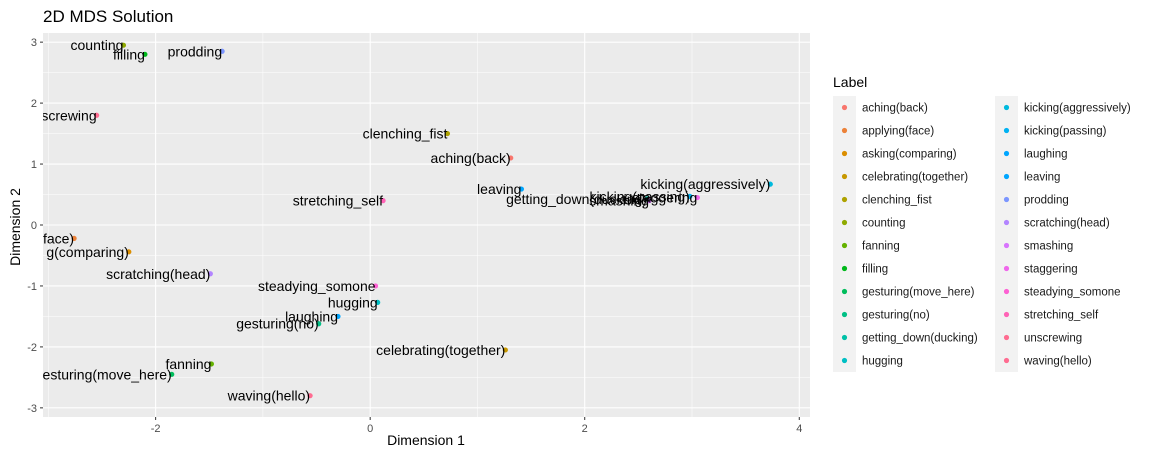 The width and height of the screenshot is (1155, 456). Describe the element at coordinates (918, 293) in the screenshot. I see `legend-label: gesturing(move_here)` at that location.